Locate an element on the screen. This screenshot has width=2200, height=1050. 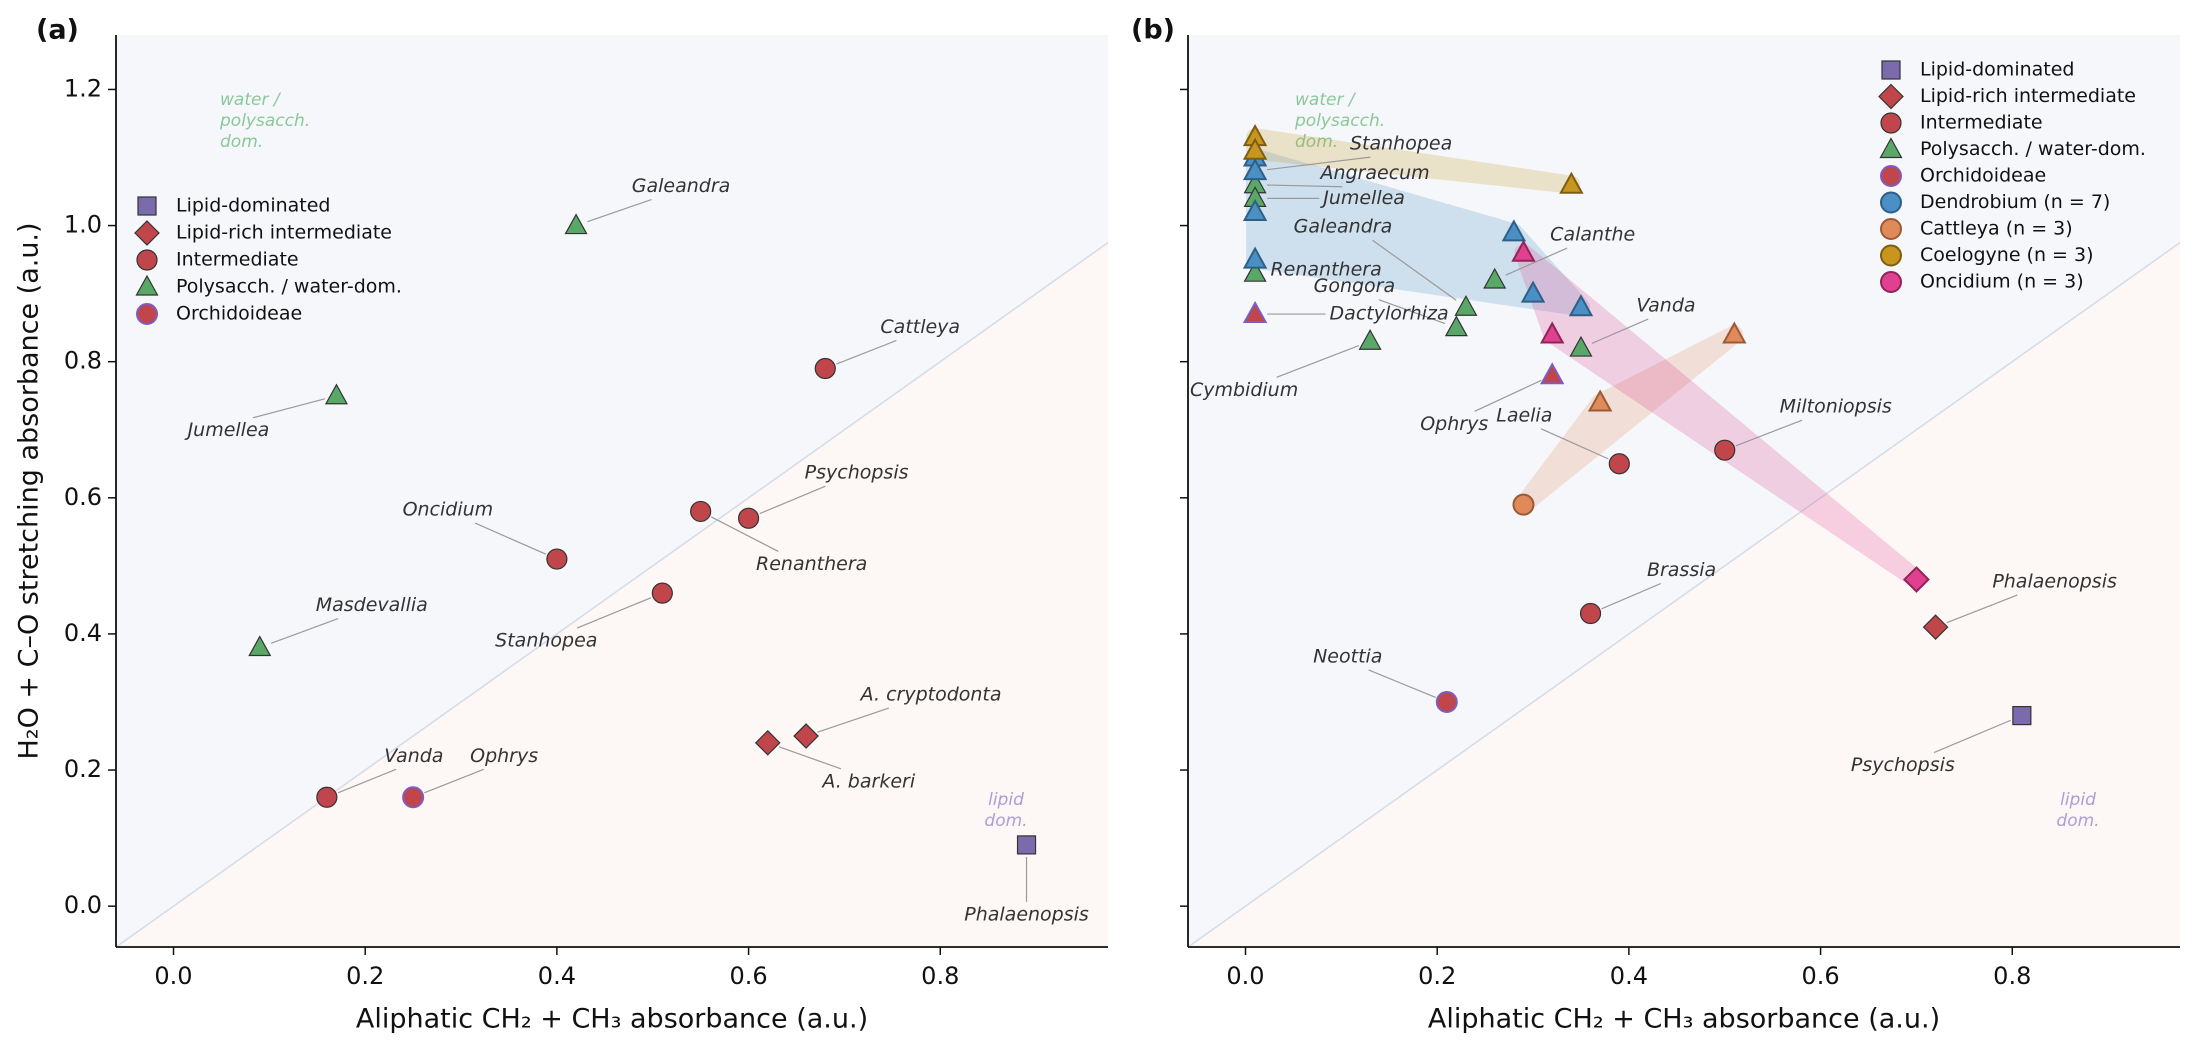
legend-label: Cattleya (n = 3) is located at coordinates (1996, 229).